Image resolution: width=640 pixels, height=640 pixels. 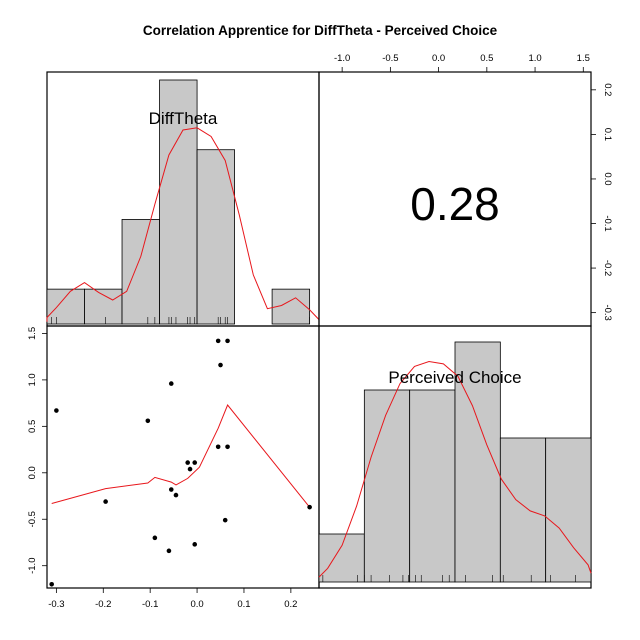 What do you see at coordinates (455, 204) in the screenshot?
I see `correlation-value: 0.28` at bounding box center [455, 204].